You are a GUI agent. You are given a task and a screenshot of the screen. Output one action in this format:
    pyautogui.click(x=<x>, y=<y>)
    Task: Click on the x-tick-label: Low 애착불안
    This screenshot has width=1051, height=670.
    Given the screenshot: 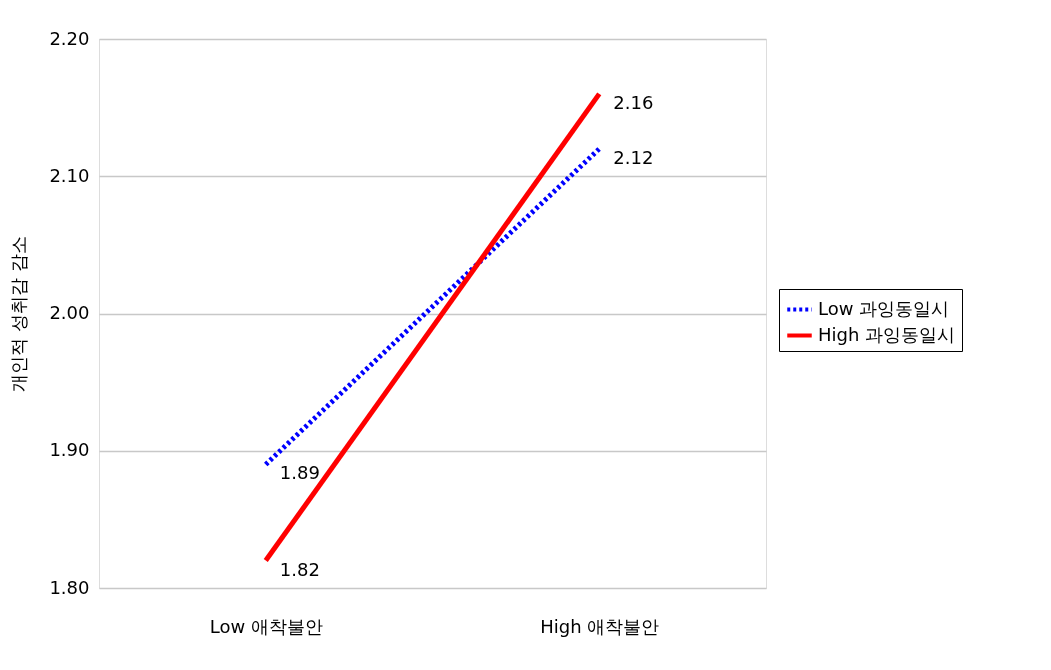 What is the action you would take?
    pyautogui.click(x=266, y=626)
    